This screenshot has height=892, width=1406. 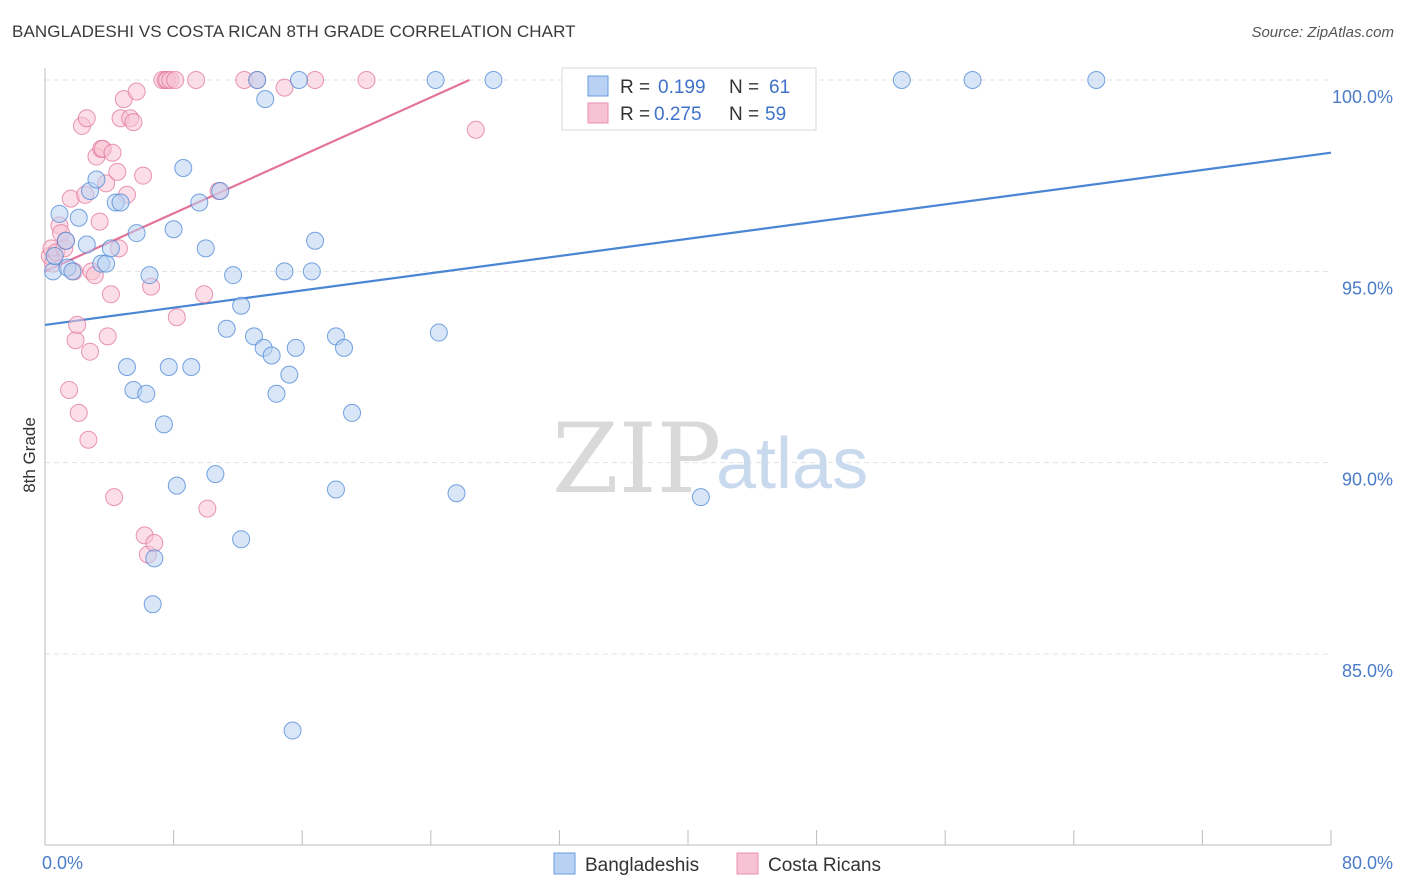 I want to click on legend-swatch-blue, so click(x=598, y=86).